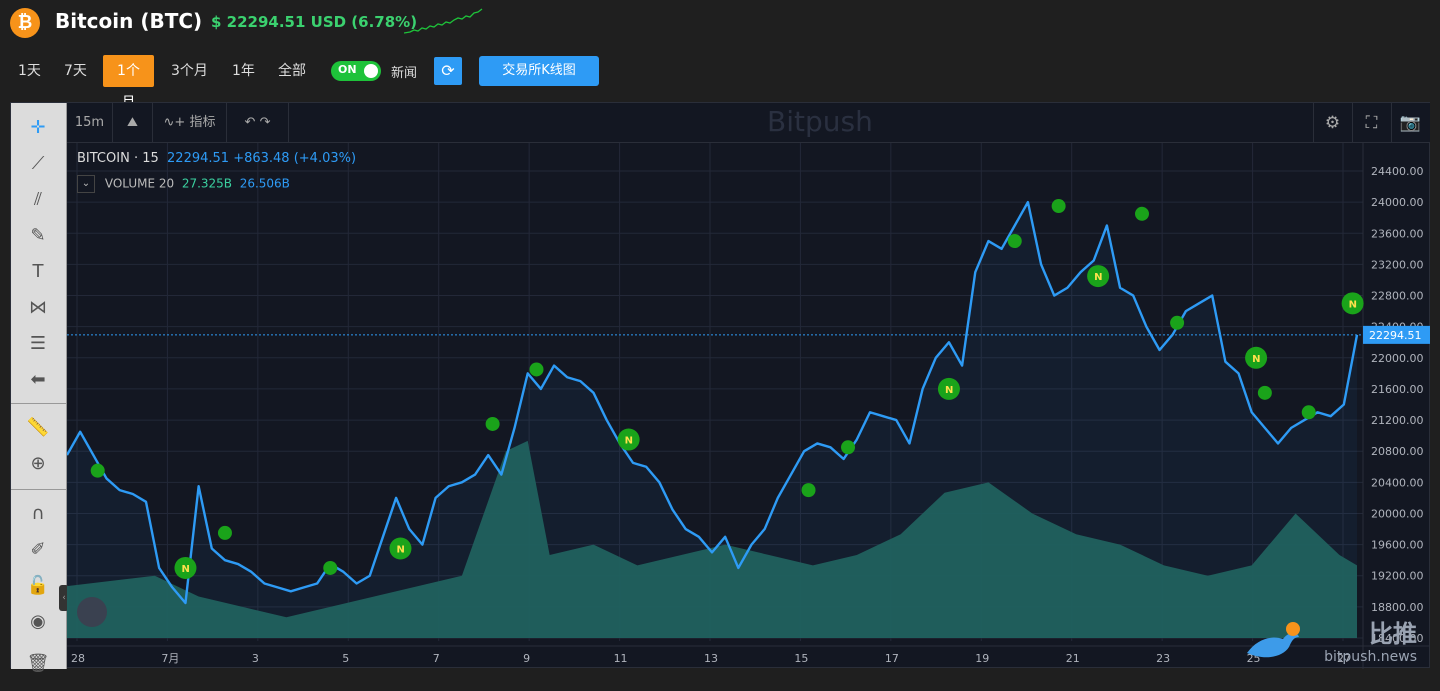  I want to click on x-tick-label: 5, so click(345, 658).